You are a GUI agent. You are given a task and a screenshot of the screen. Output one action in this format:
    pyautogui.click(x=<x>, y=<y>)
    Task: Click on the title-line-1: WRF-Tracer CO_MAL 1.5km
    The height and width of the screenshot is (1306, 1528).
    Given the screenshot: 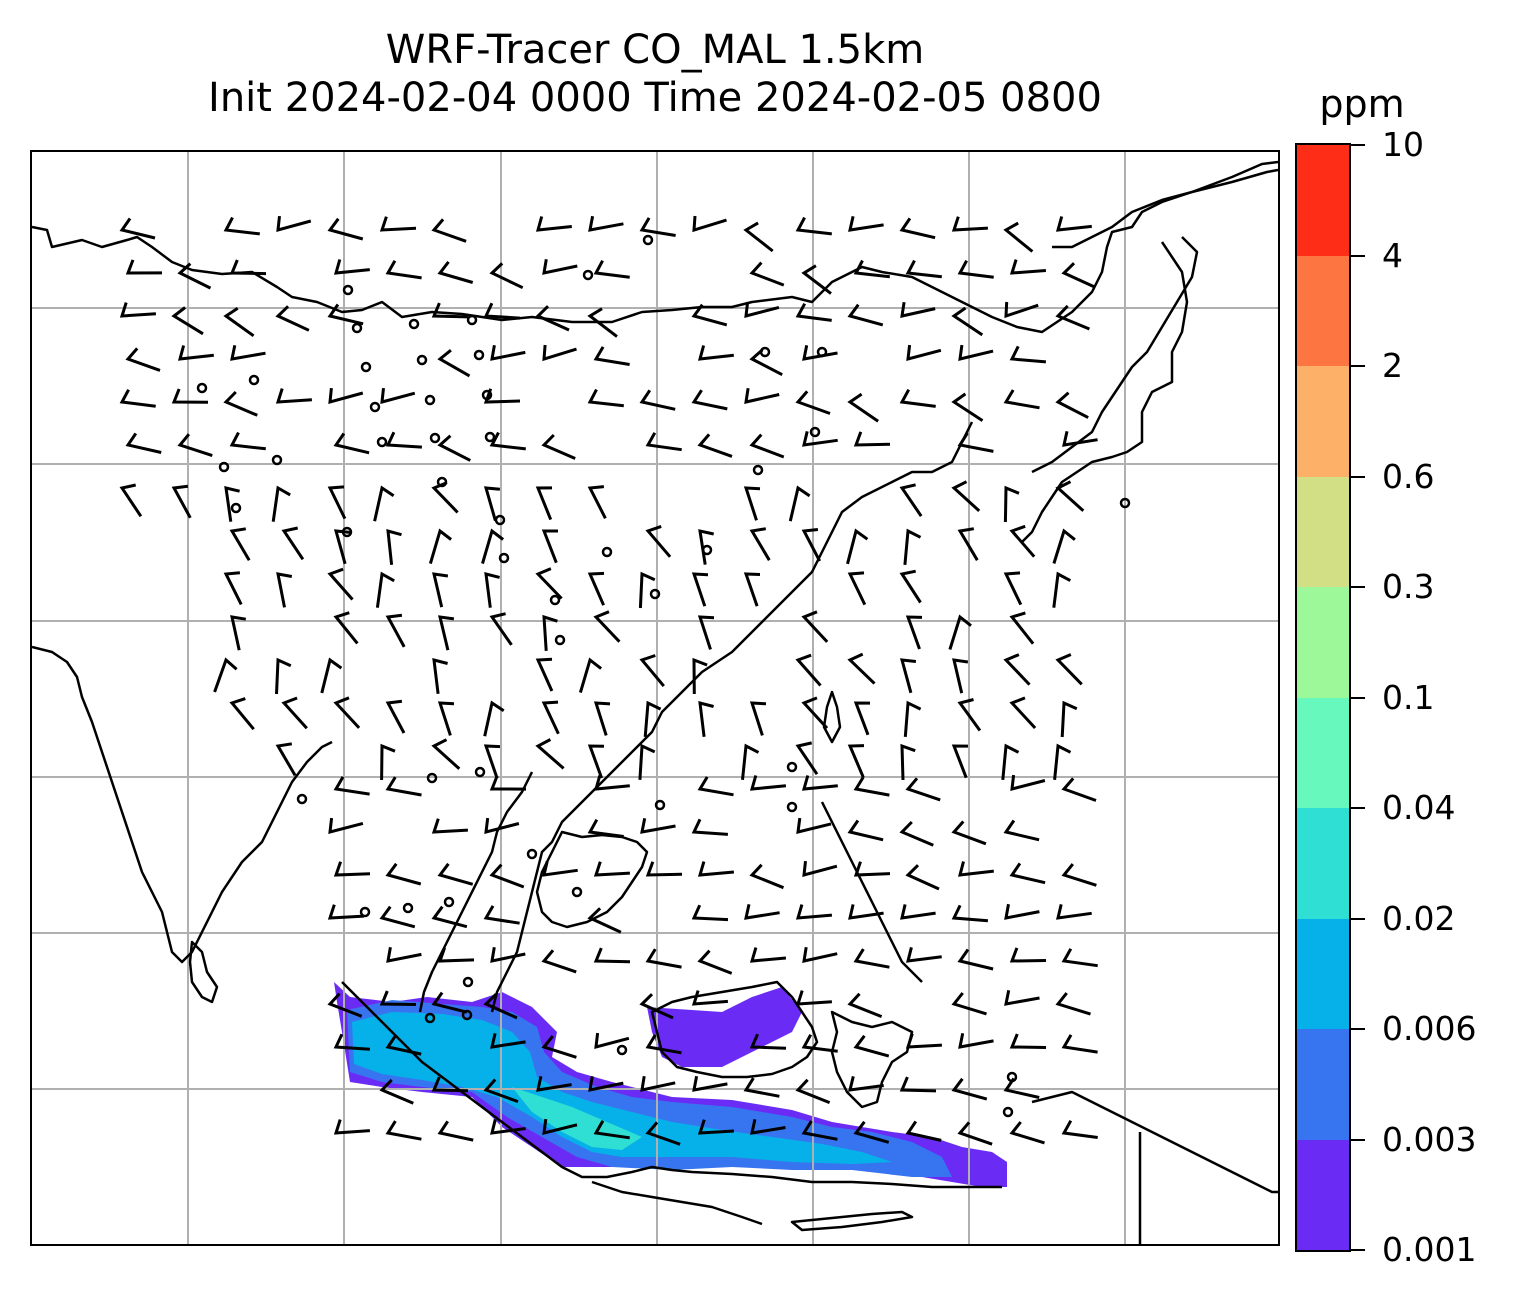 What is the action you would take?
    pyautogui.click(x=655, y=50)
    